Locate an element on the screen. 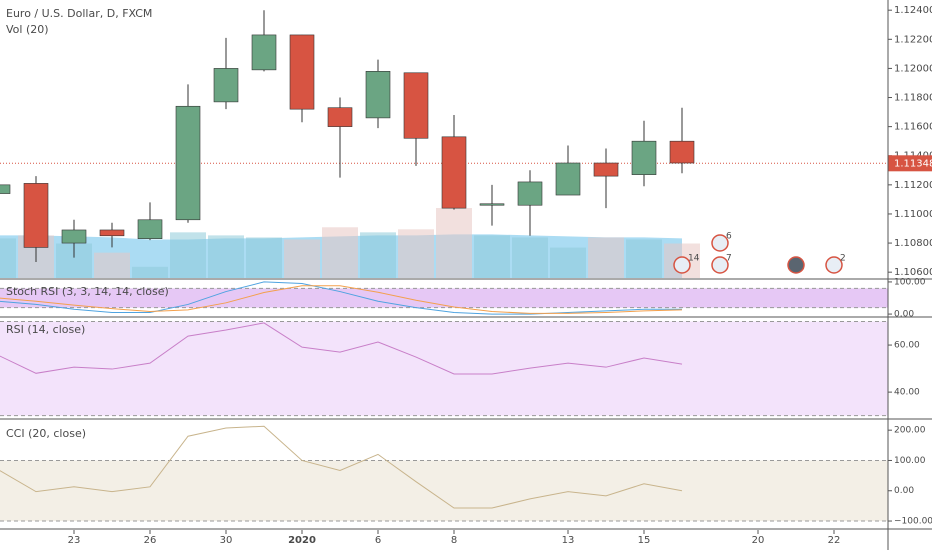  y-tick-label: 1.11200 is located at coordinates (913, 185).